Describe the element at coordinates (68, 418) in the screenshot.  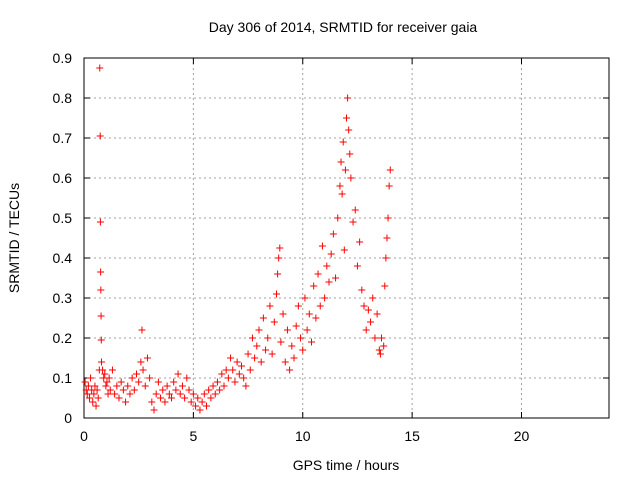
I see `y-tick-label: 0` at that location.